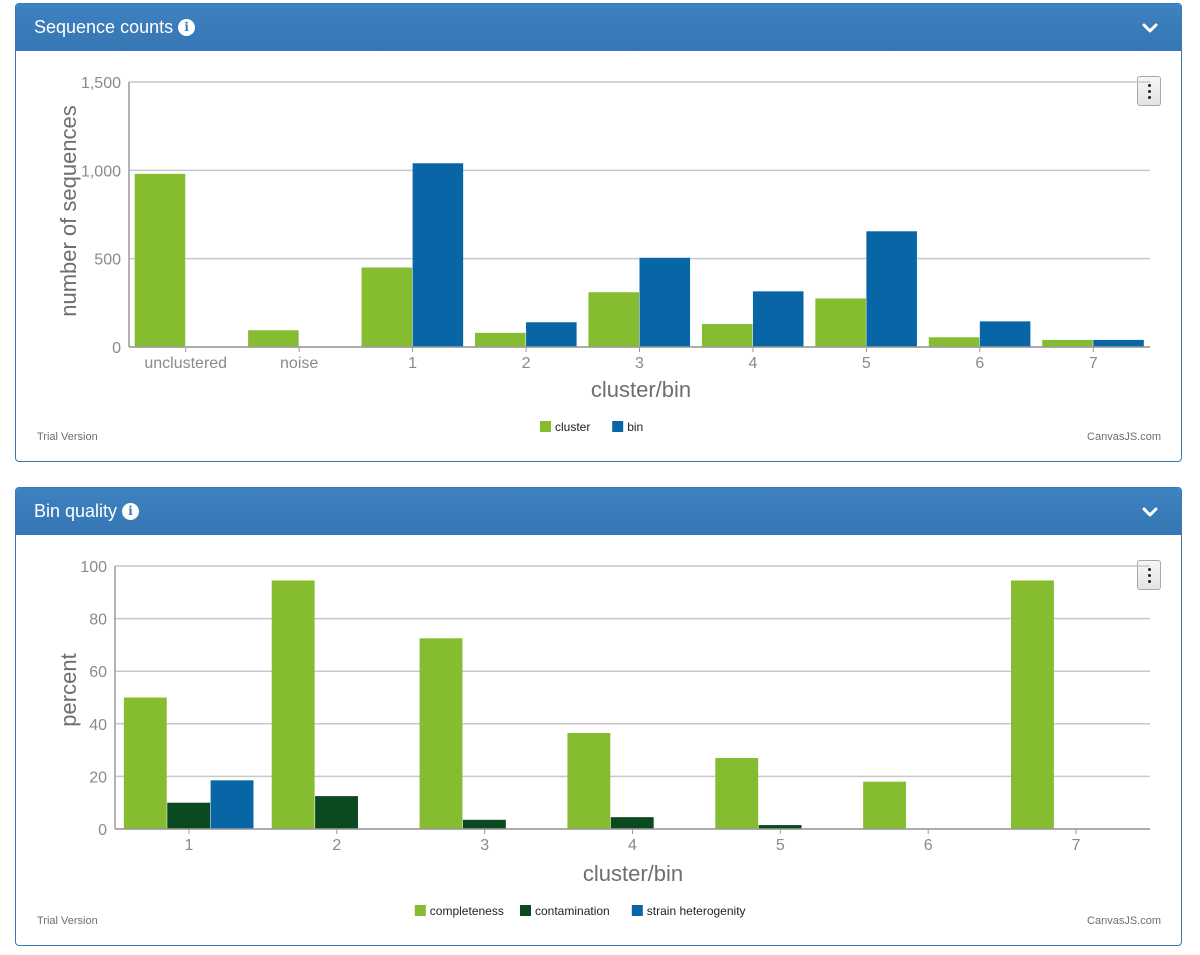  I want to click on legend-item-label: cluster, so click(572, 427).